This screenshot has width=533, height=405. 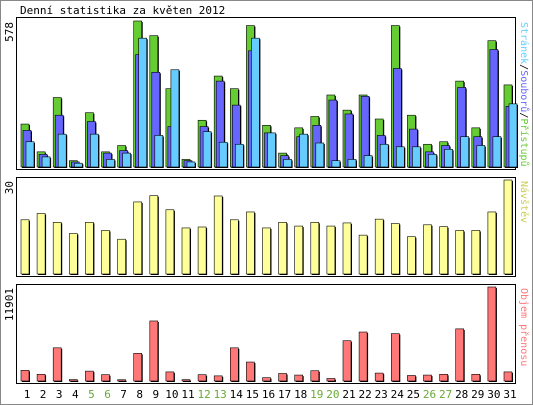 I want to click on x-tick-label: 4, so click(x=75, y=394).